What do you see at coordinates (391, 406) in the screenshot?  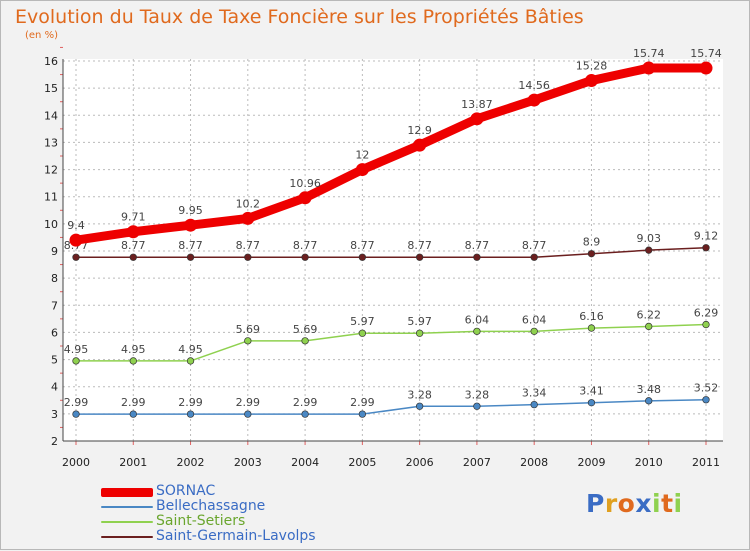 I see `series-line` at bounding box center [391, 406].